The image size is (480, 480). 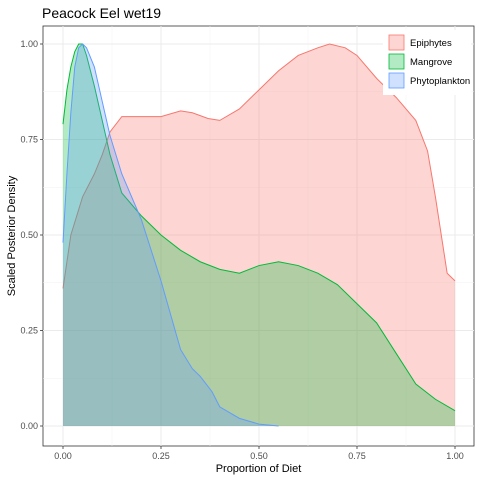 I want to click on legend-key-epiphytes, so click(x=396, y=42).